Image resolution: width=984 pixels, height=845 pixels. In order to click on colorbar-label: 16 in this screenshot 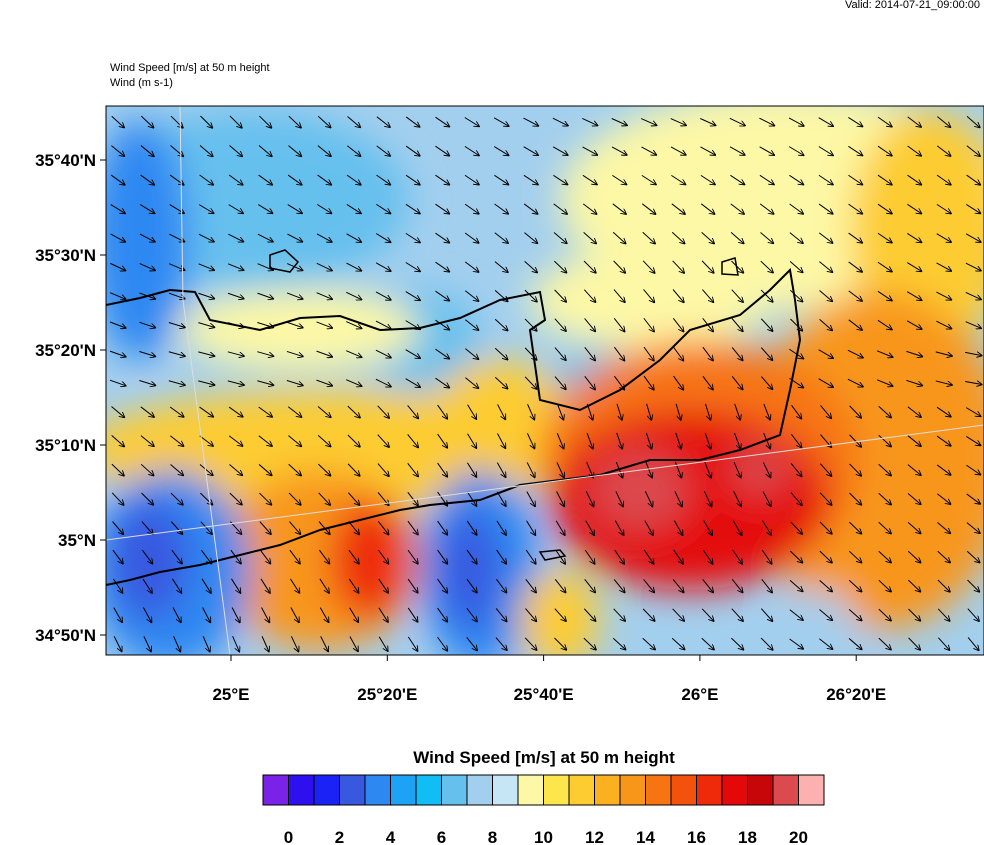, I will do `click(696, 836)`.